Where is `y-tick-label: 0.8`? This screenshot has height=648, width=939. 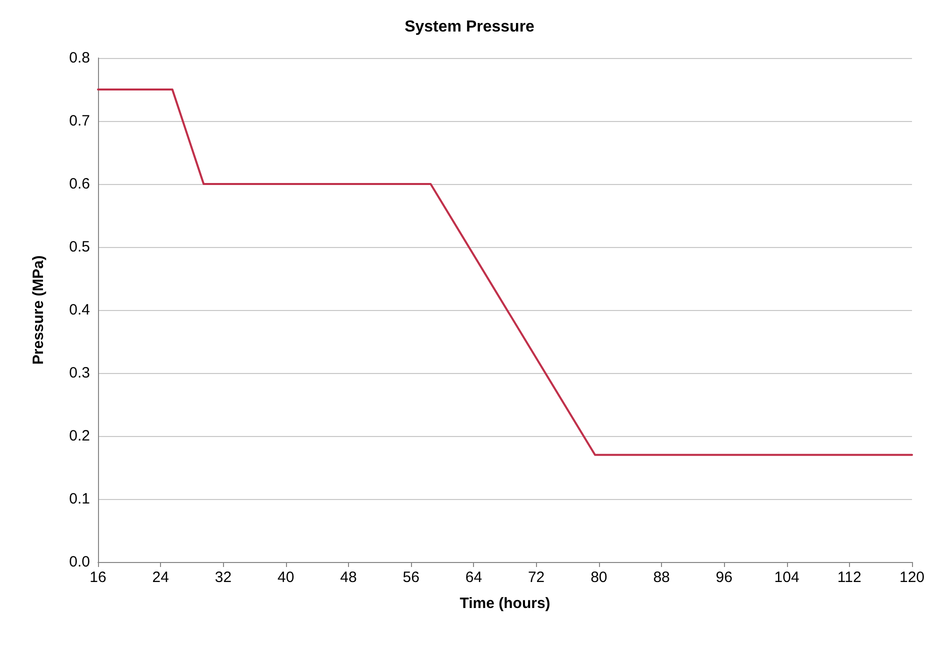
y-tick-label: 0.8 is located at coordinates (79, 58).